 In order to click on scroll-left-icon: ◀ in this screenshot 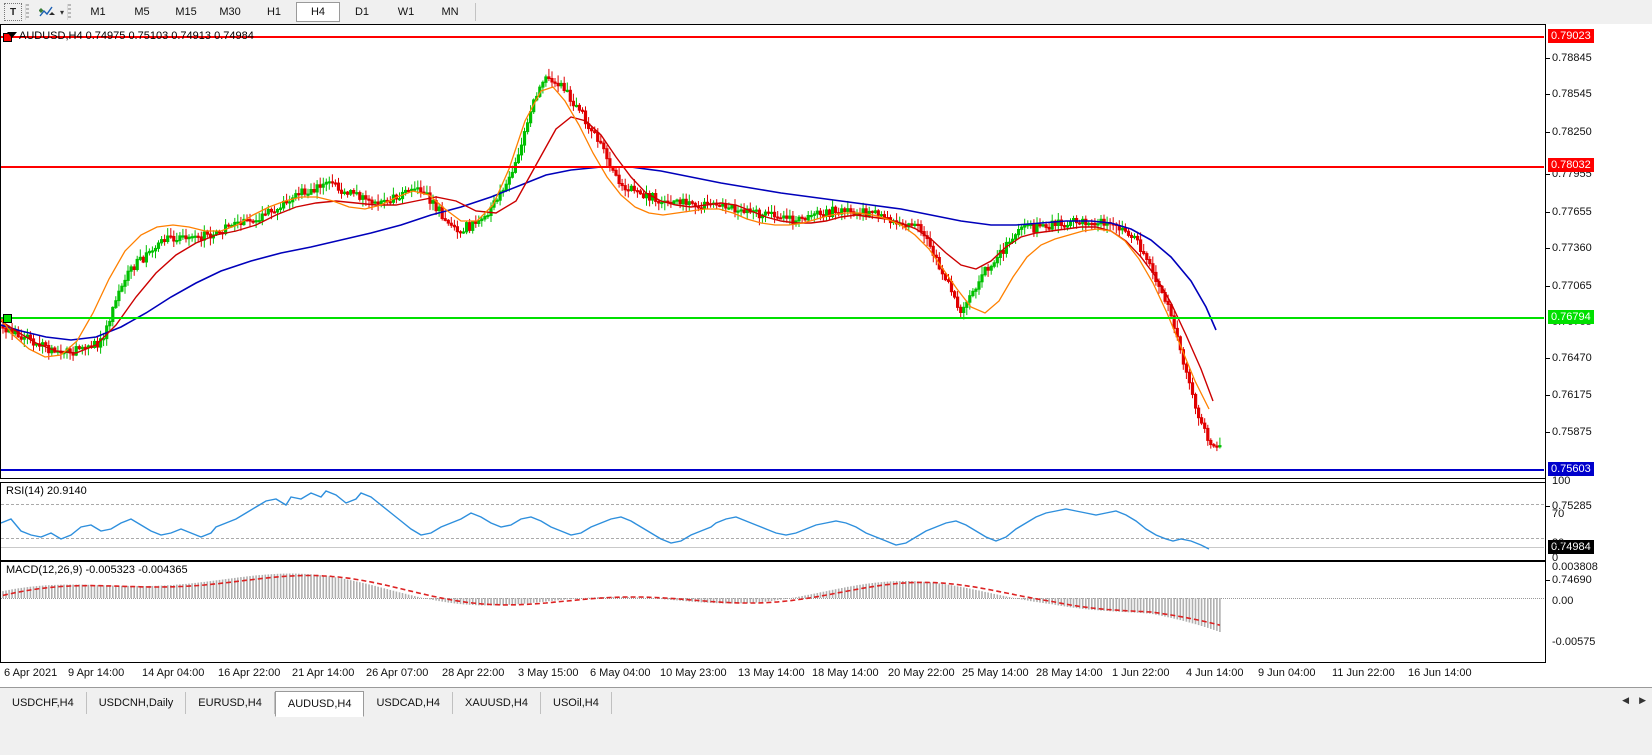, I will do `click(1626, 700)`.